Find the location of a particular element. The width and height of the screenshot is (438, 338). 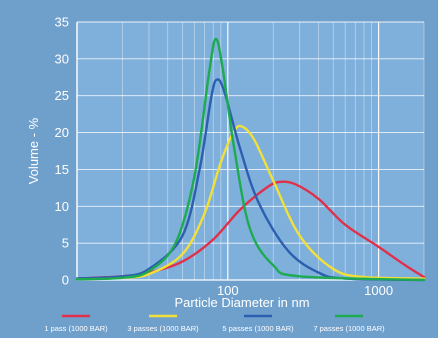

y-tick-label: 25 is located at coordinates (62, 95).